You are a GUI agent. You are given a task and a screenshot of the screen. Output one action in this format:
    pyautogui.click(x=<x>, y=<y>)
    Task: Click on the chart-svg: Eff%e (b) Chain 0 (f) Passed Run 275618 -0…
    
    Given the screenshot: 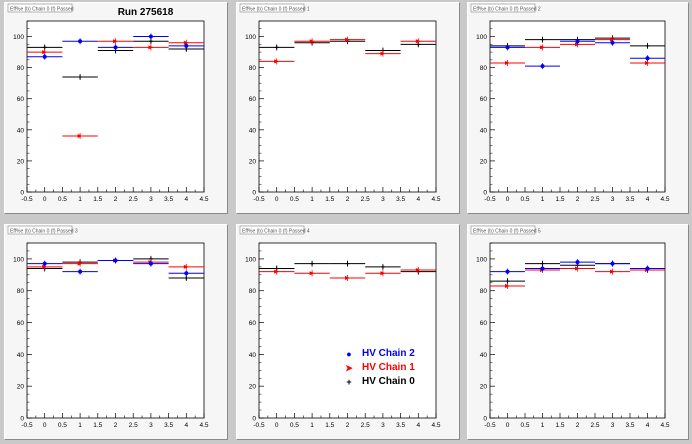 What is the action you would take?
    pyautogui.click(x=108, y=103)
    